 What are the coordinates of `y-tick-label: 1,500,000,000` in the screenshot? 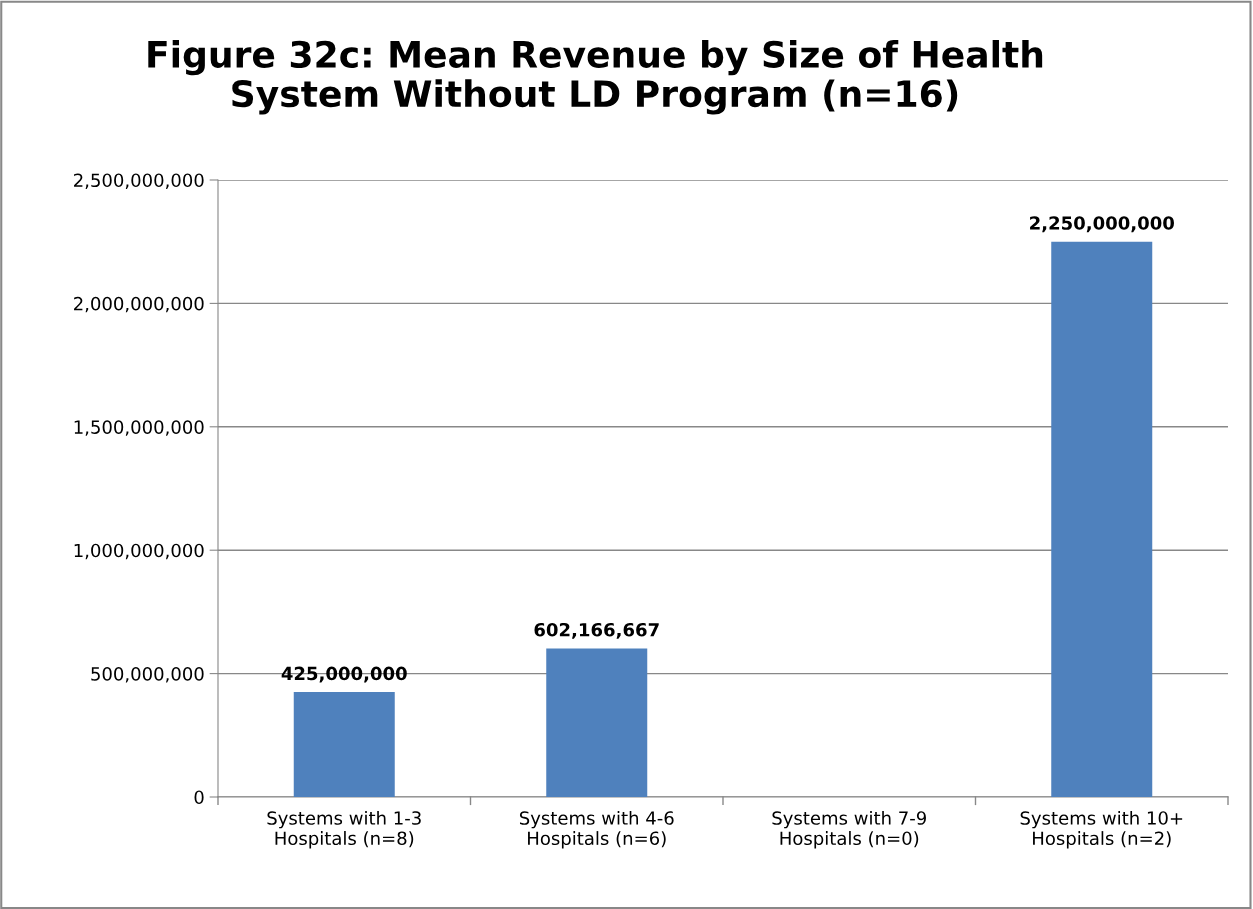 It's located at (139, 428).